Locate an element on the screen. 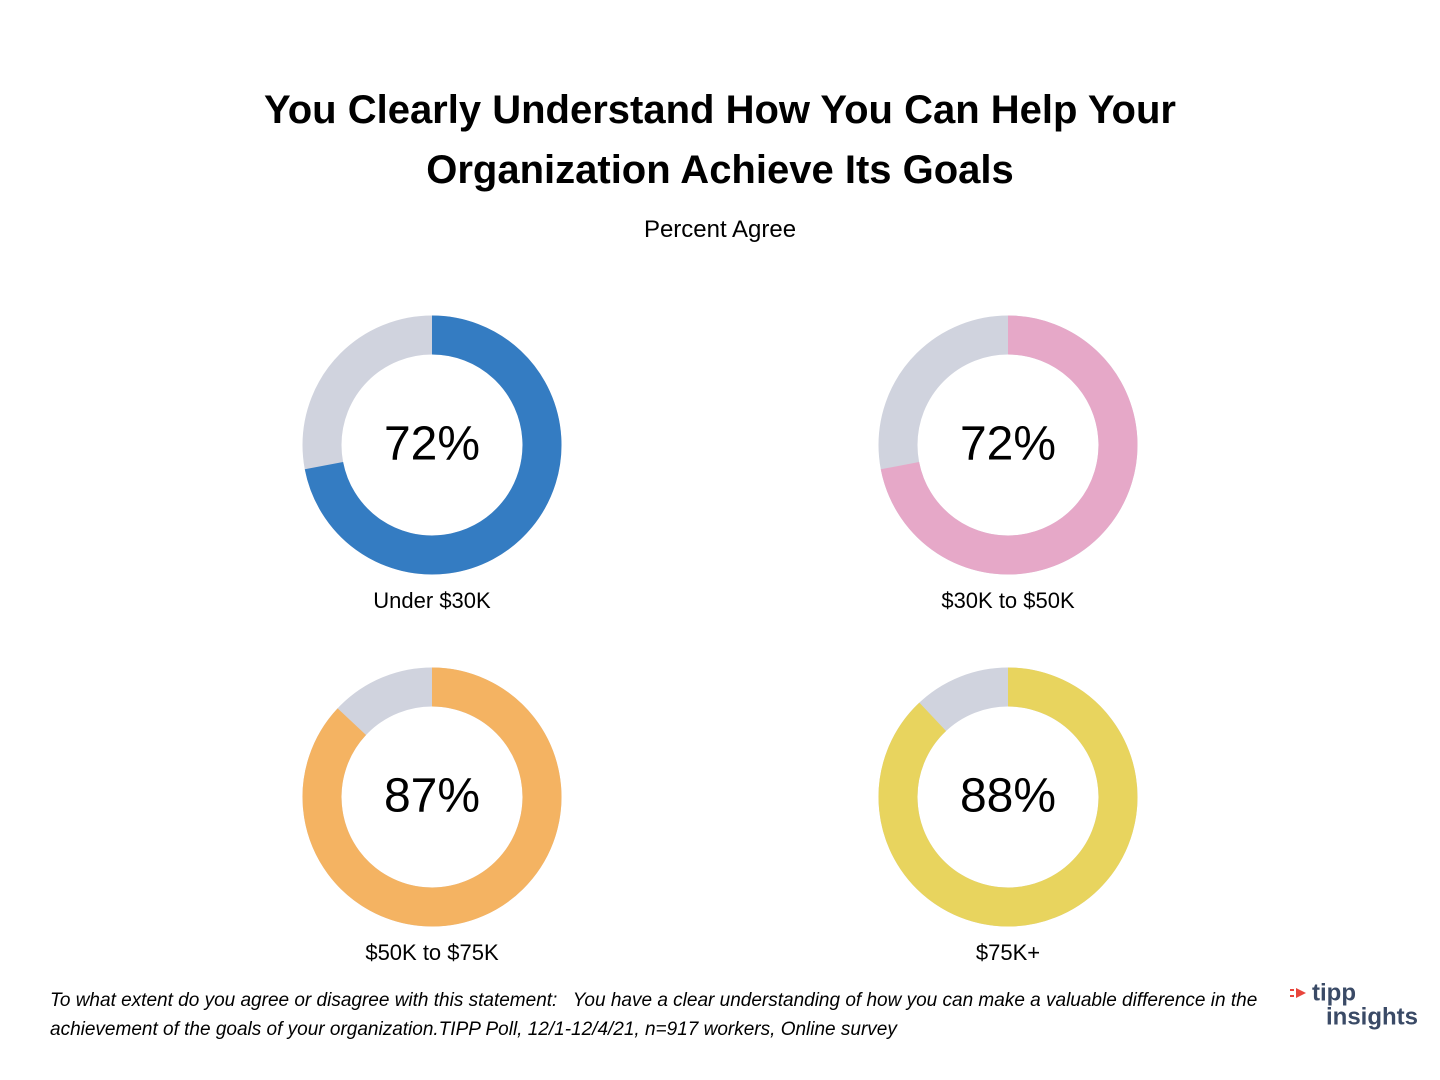  chart-subtitle: Percent Agree is located at coordinates (720, 229).